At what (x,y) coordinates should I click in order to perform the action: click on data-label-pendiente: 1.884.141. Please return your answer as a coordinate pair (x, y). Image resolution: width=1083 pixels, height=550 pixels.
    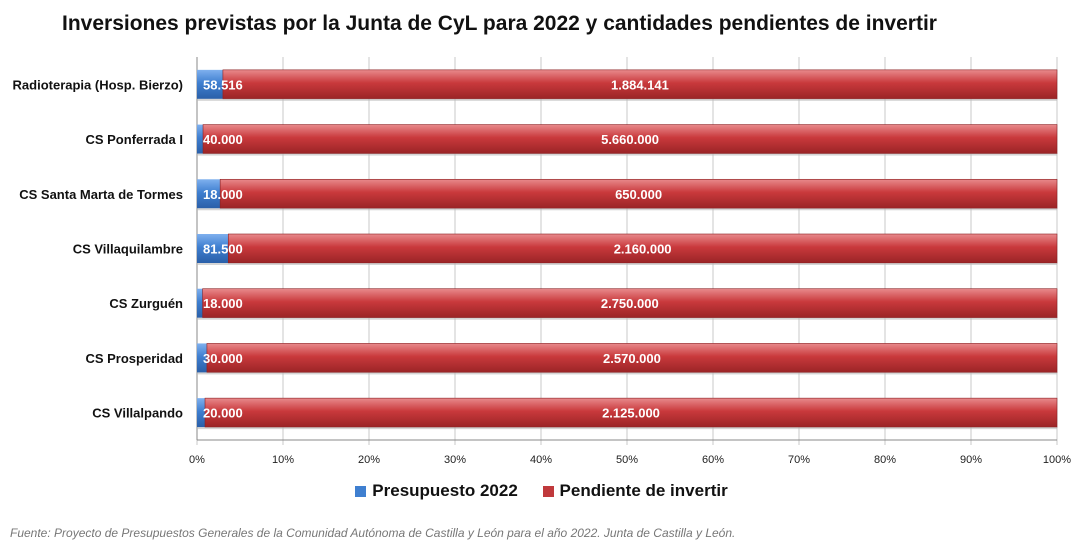
    Looking at the image, I should click on (640, 84).